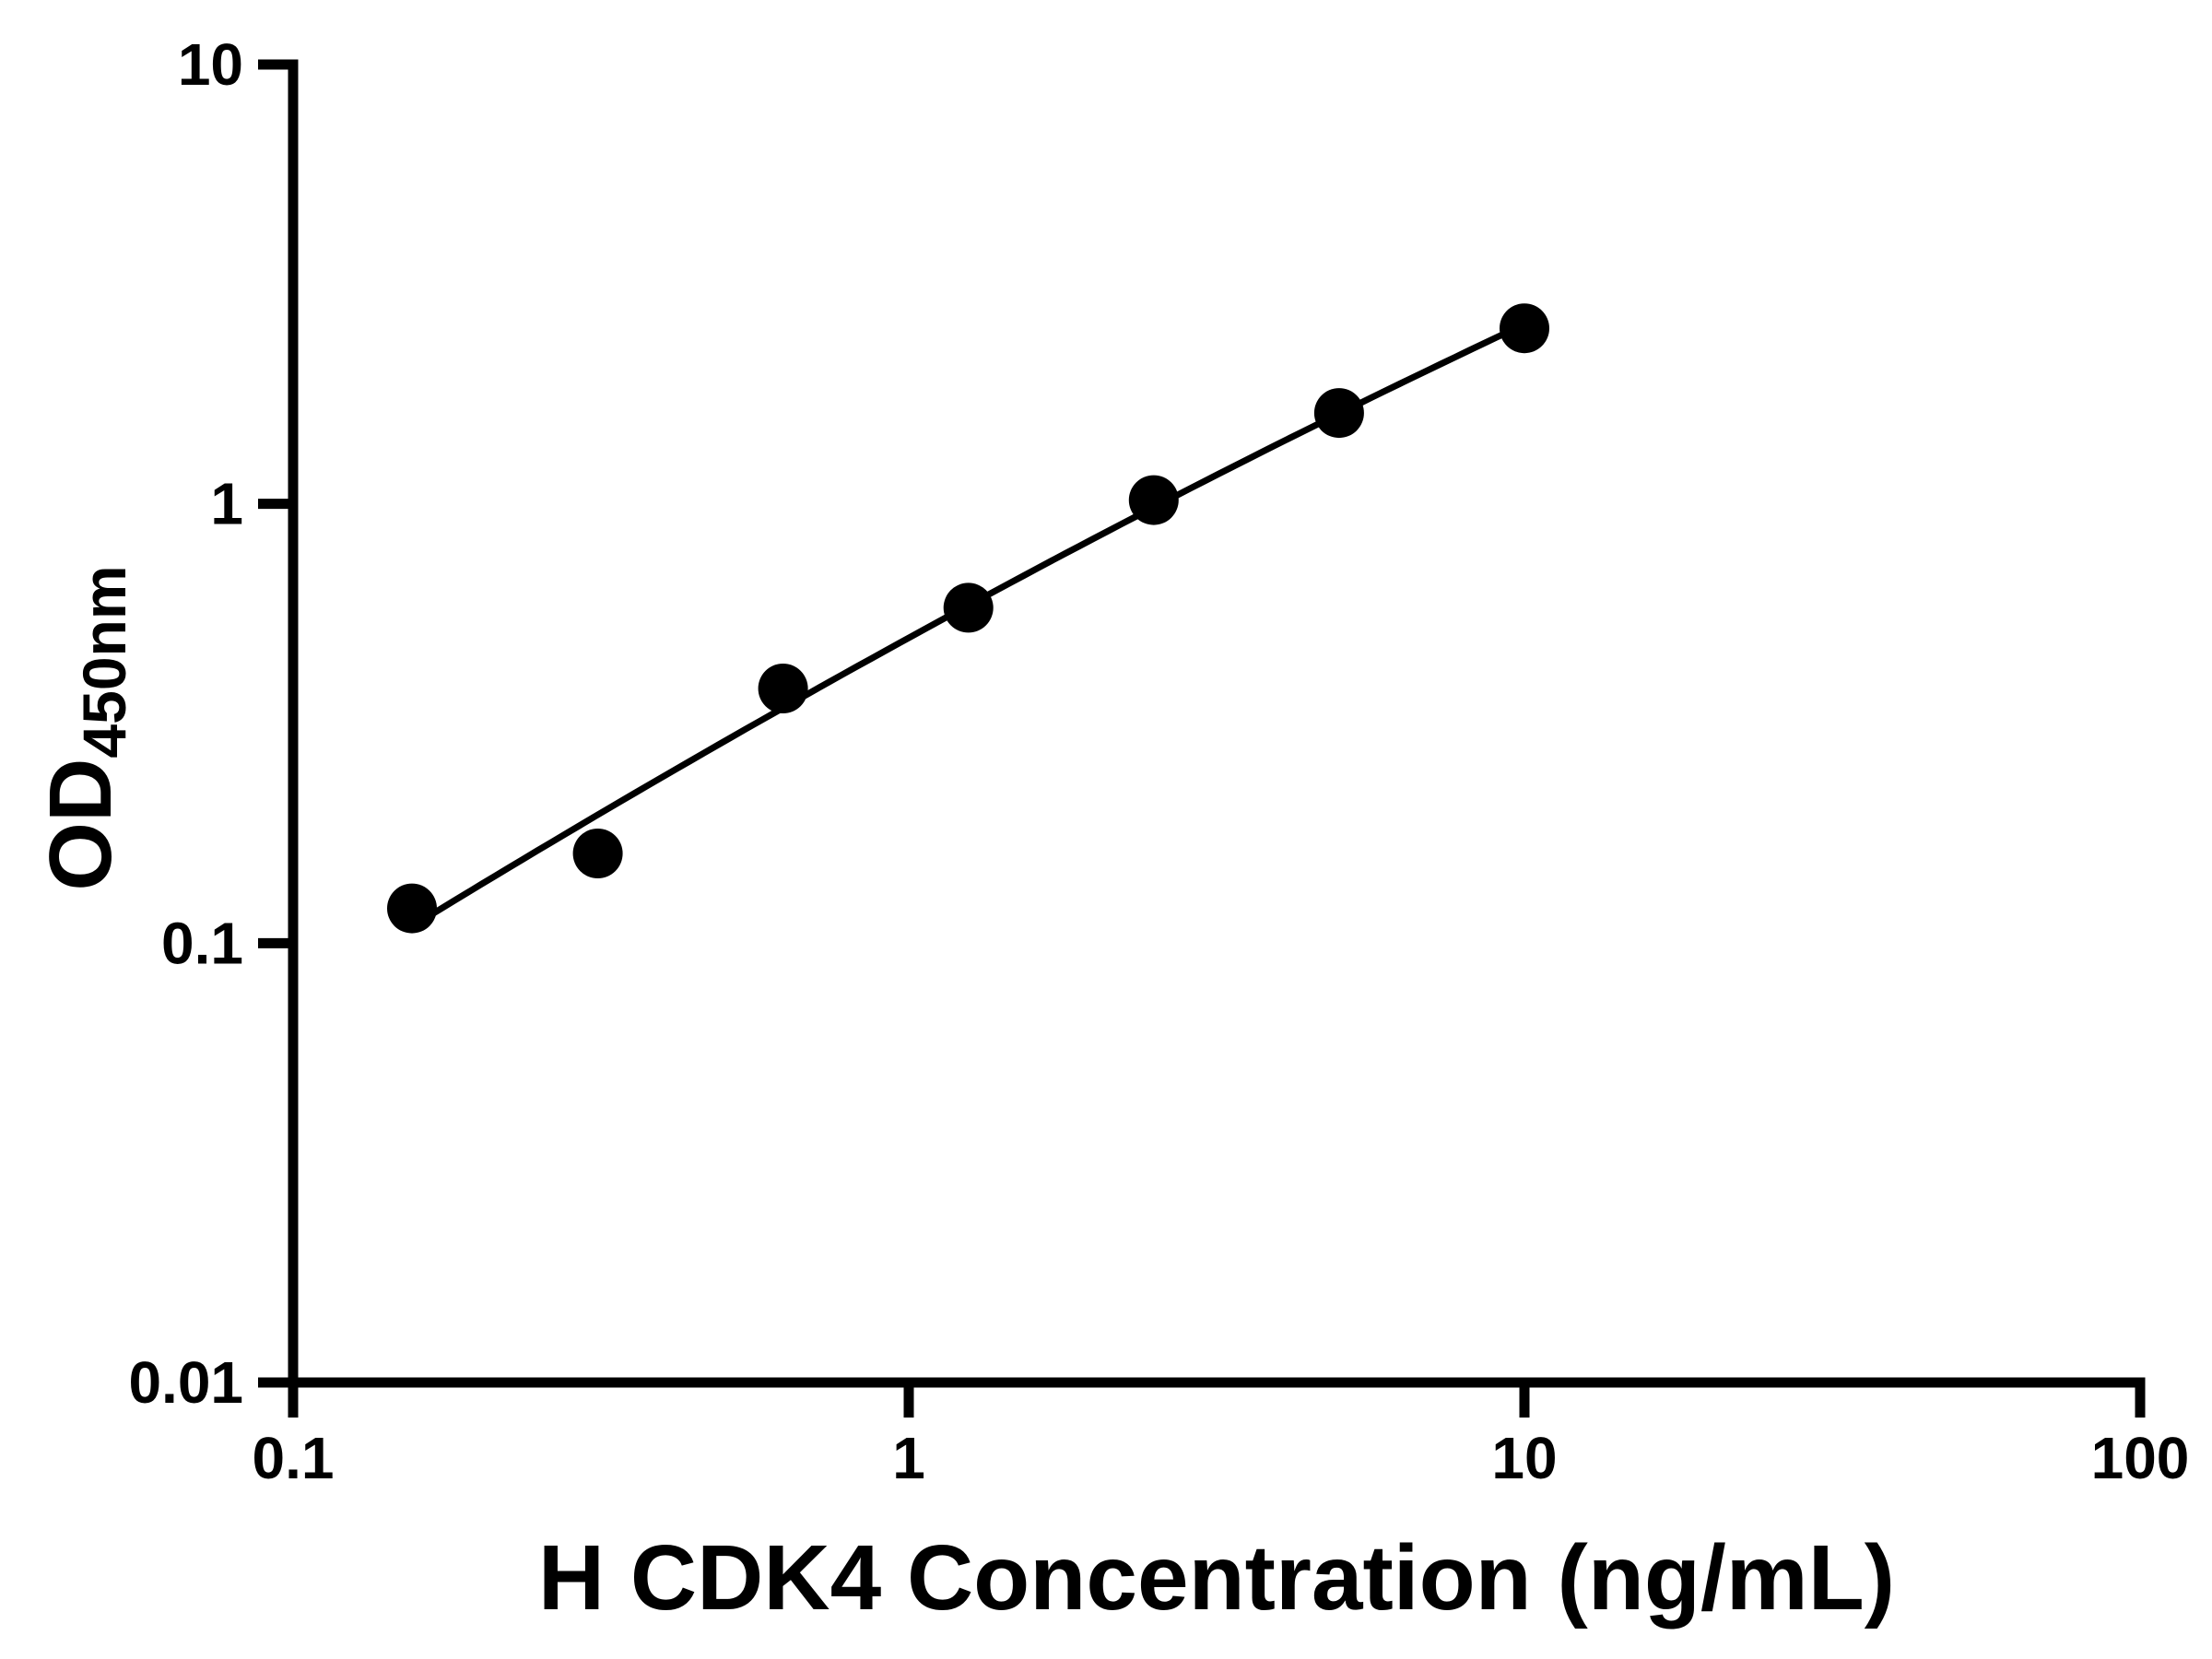  I want to click on x-tick-label: 1, so click(908, 1458).